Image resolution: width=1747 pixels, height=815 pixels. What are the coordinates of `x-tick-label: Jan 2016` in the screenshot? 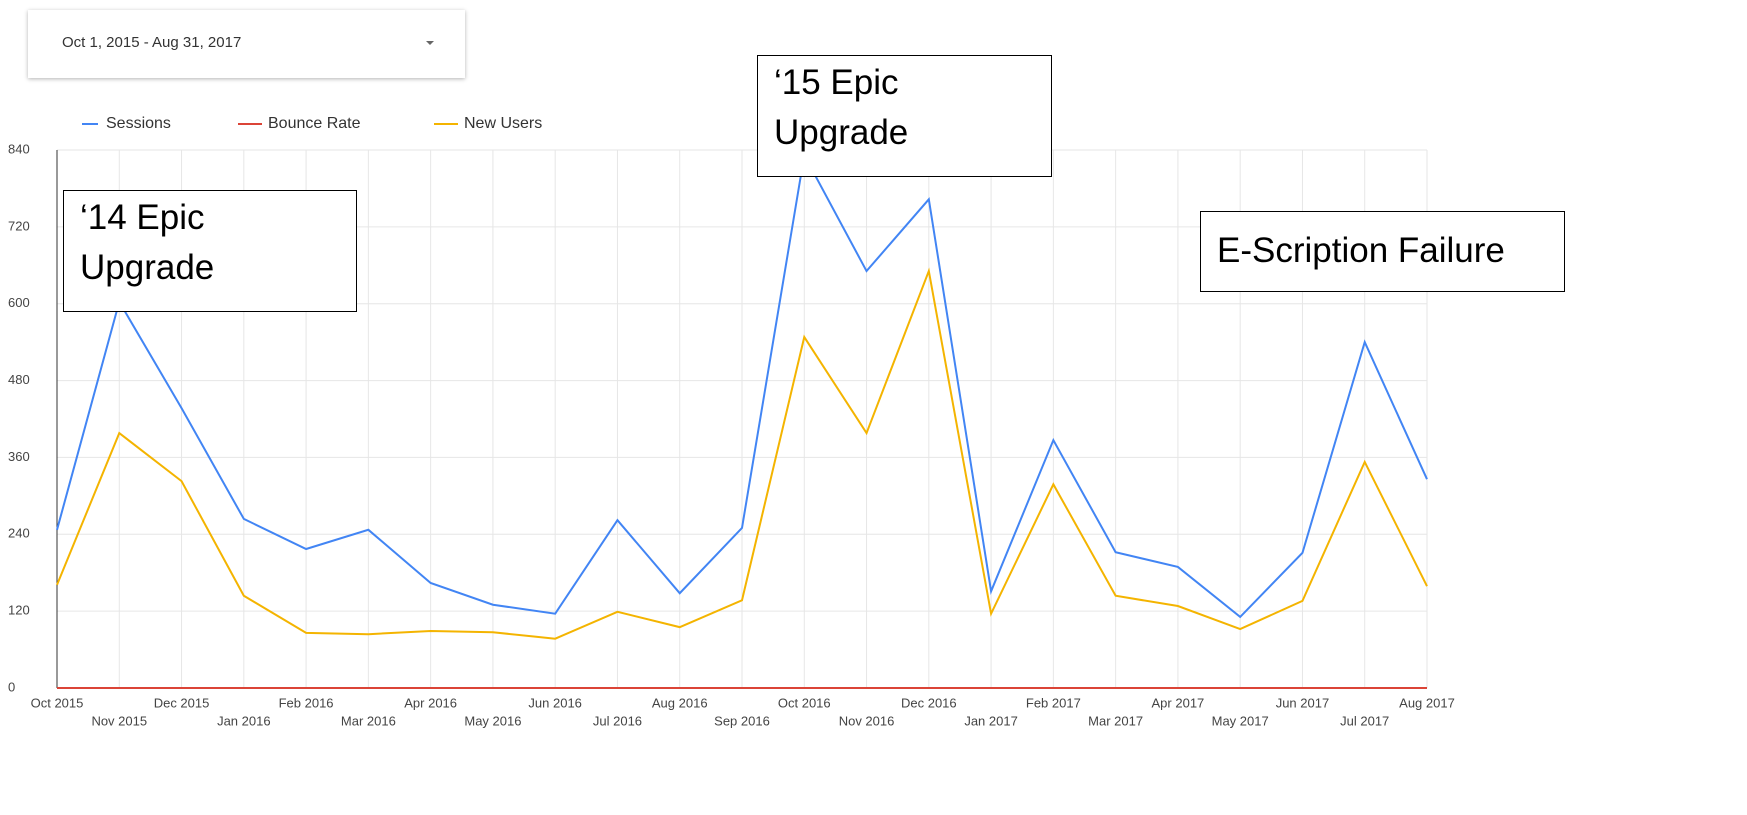 It's located at (244, 720).